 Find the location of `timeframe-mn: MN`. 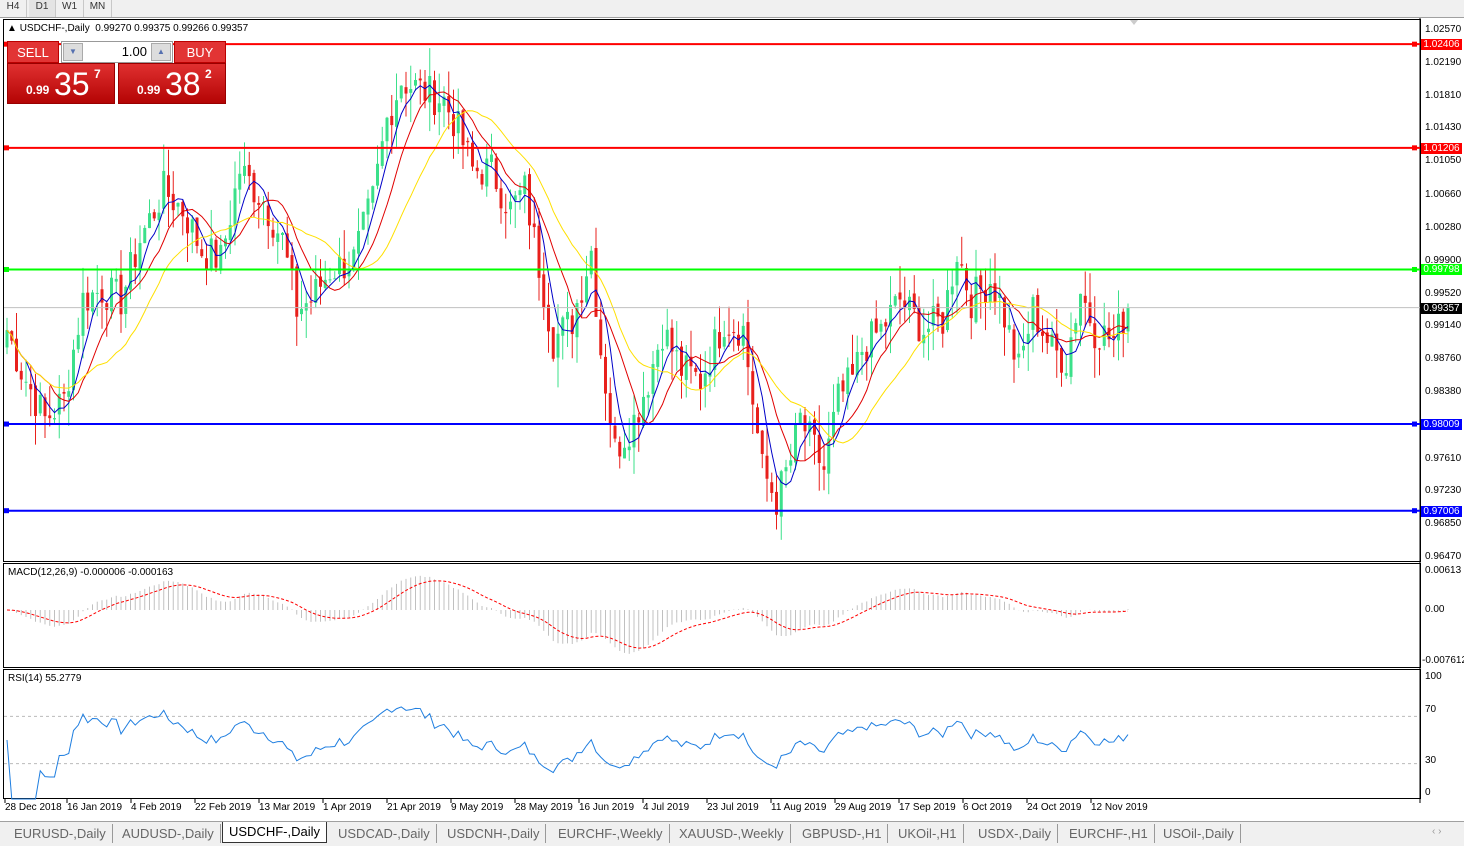

timeframe-mn: MN is located at coordinates (98, 8).